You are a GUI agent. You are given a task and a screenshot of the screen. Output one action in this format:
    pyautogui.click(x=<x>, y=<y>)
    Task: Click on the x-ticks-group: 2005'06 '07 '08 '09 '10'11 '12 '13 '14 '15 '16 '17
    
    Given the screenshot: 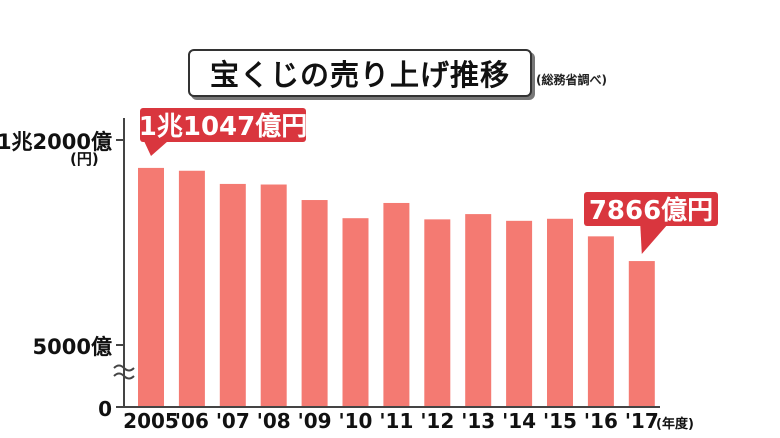 What is the action you would take?
    pyautogui.click(x=391, y=421)
    